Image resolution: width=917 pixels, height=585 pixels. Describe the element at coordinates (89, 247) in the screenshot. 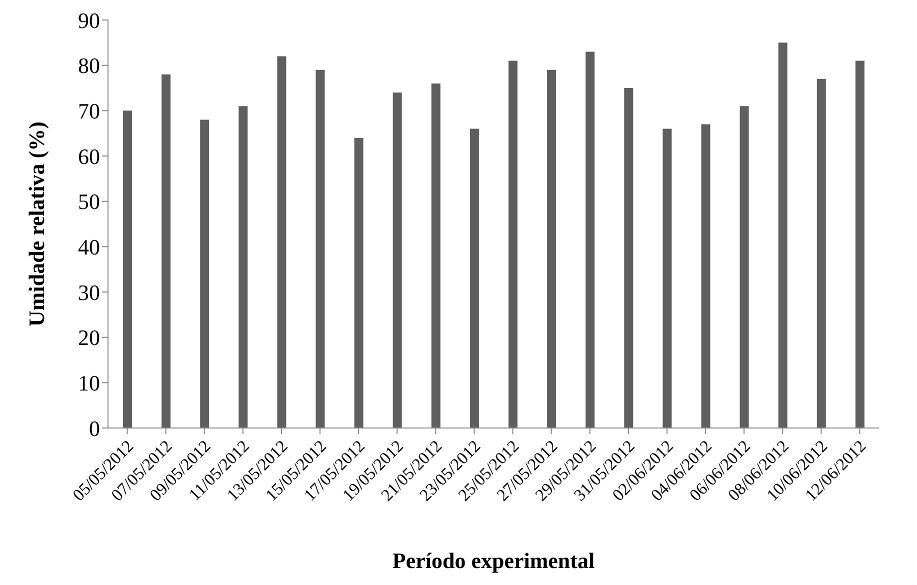

I see `y-tick-label: 40` at that location.